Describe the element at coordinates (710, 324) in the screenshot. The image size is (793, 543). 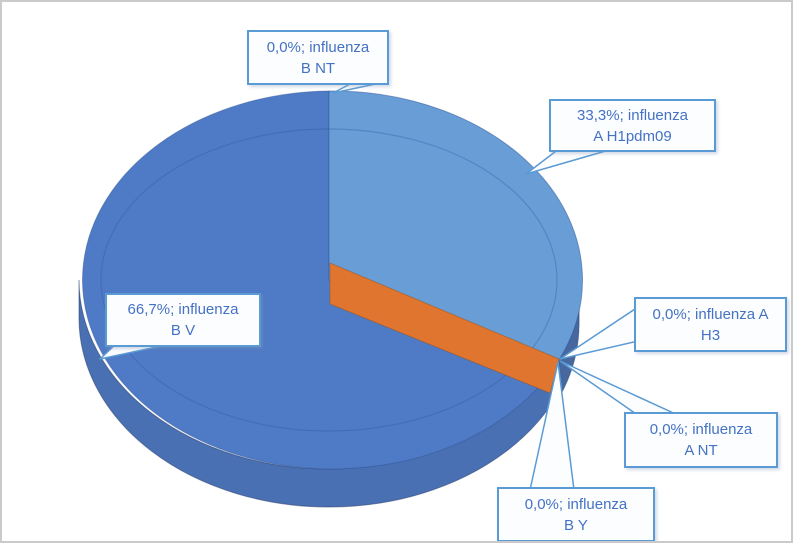
I see `data-label-influenza-a-h3: 0,0%; influenza A H3` at that location.